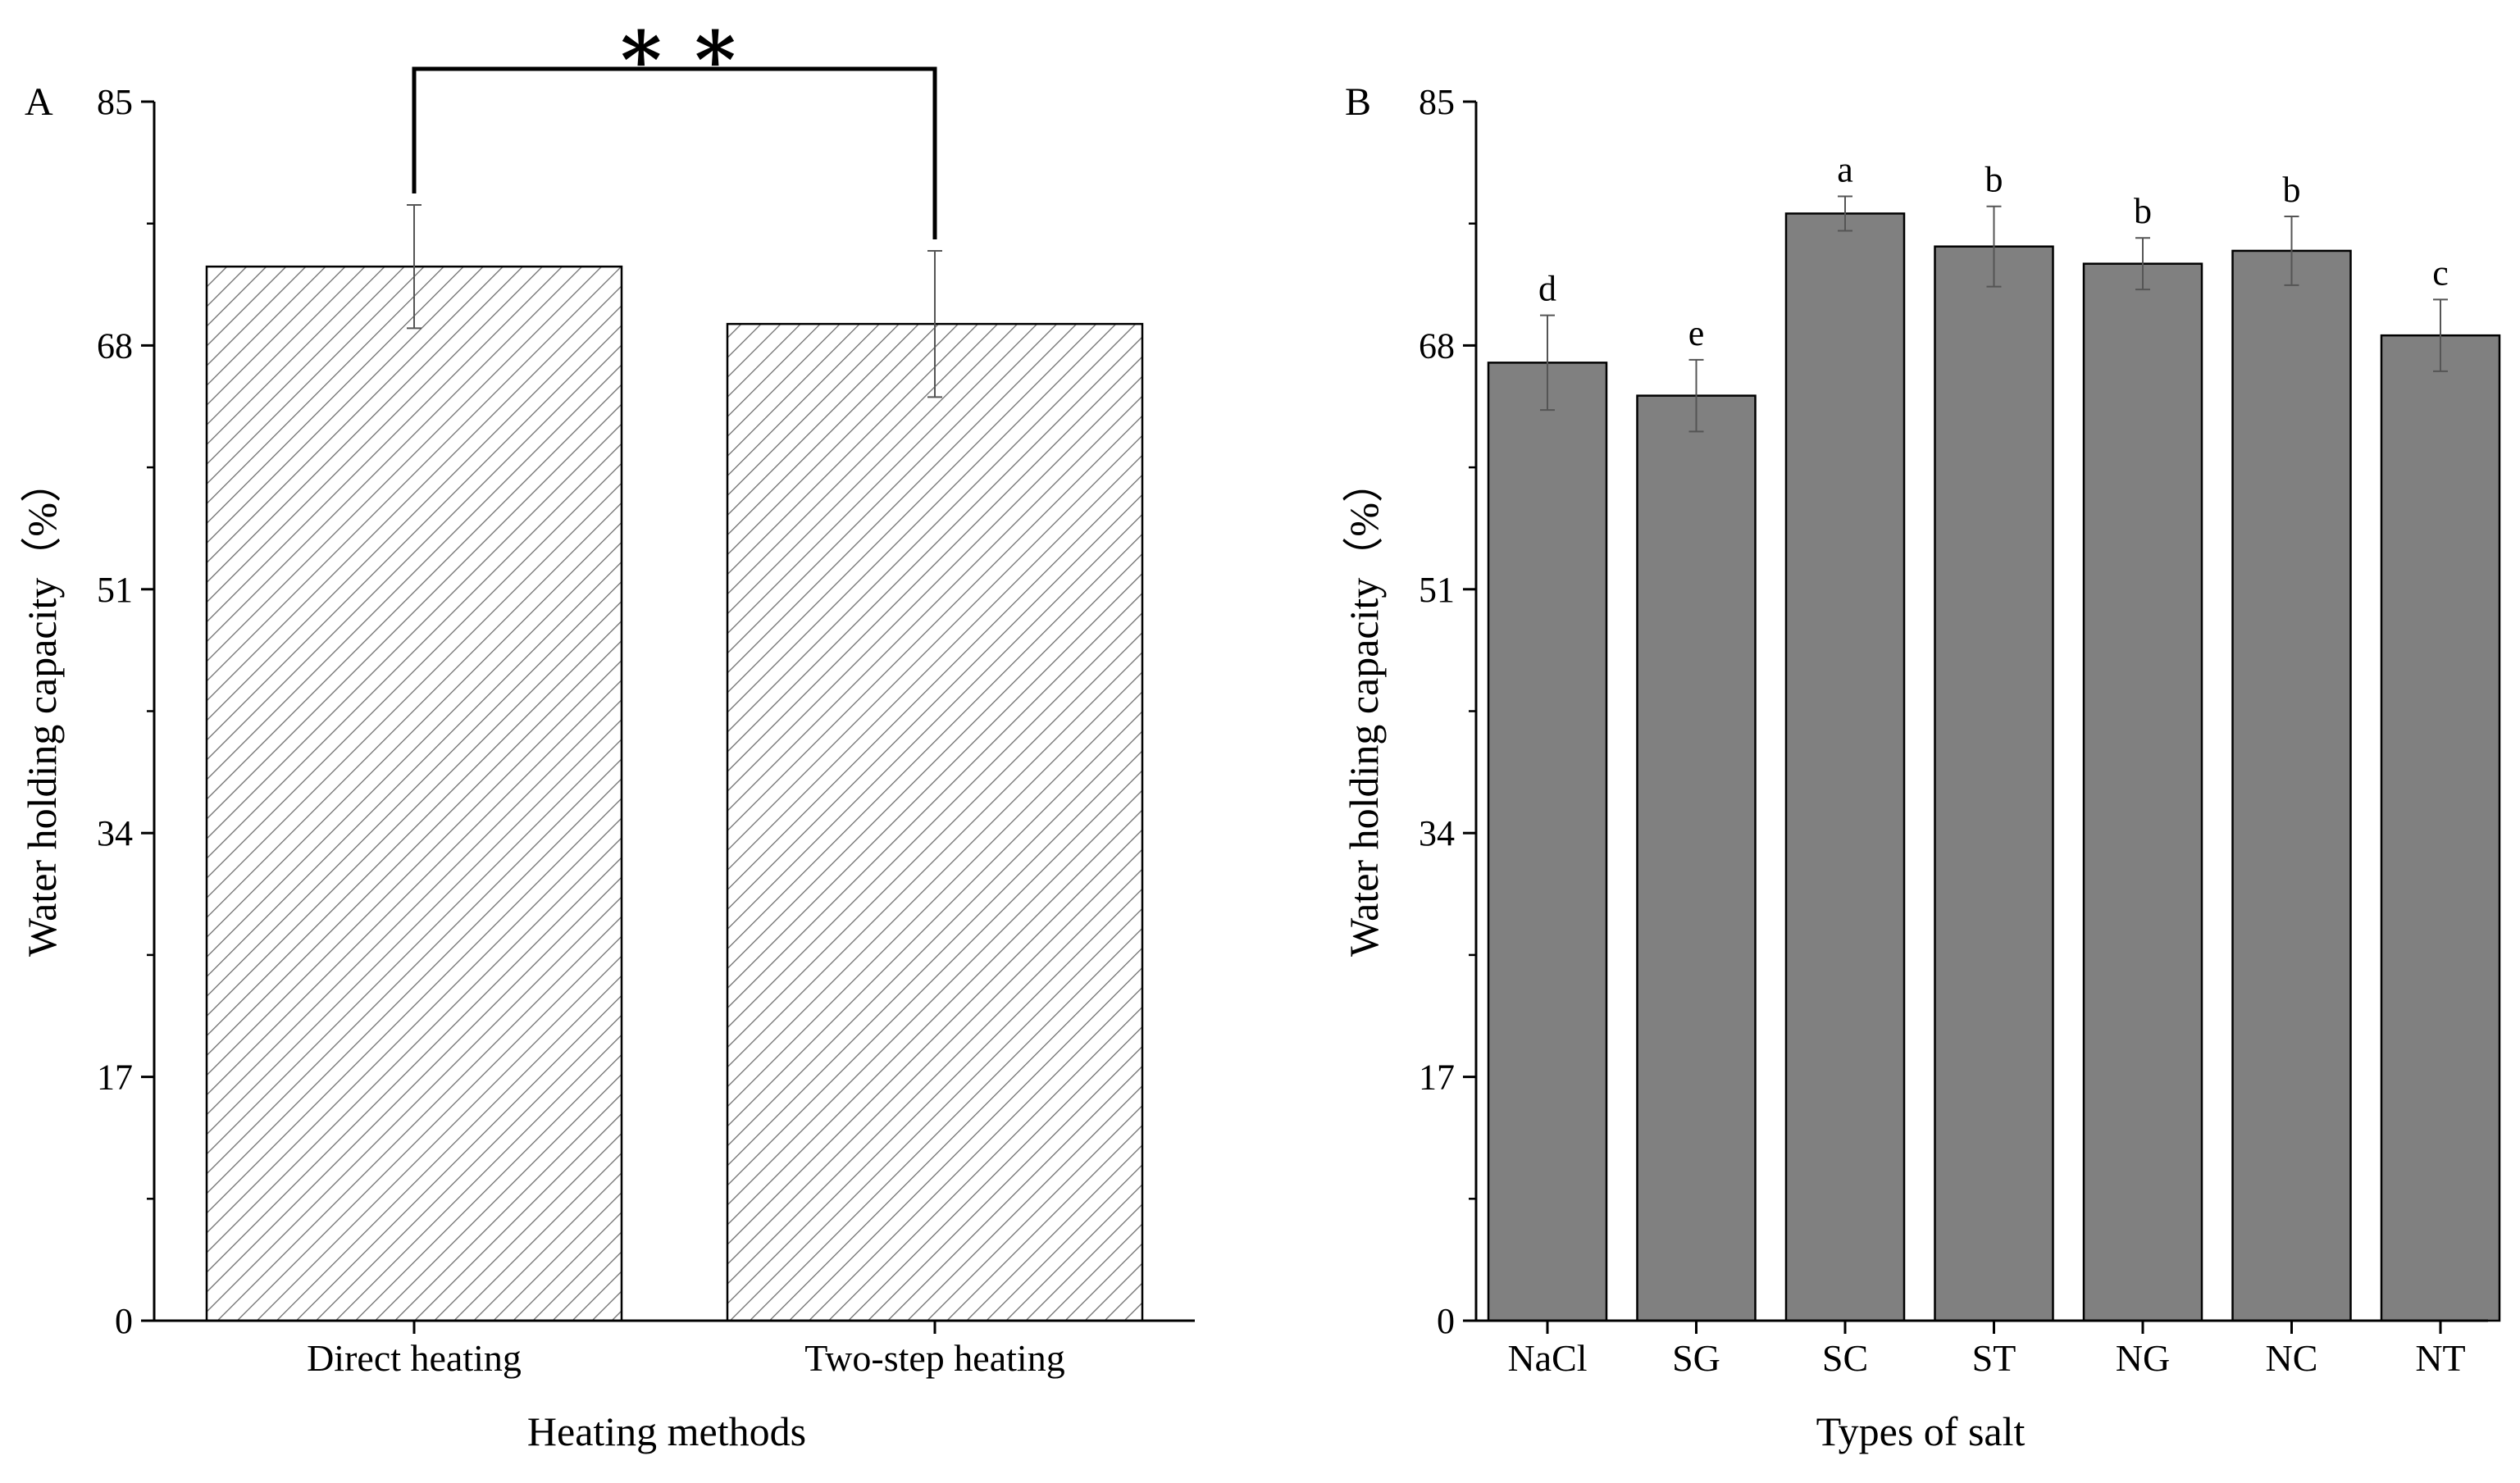 The image size is (2520, 1483). Describe the element at coordinates (2292, 190) in the screenshot. I see `b-significance-letter-5: b` at that location.